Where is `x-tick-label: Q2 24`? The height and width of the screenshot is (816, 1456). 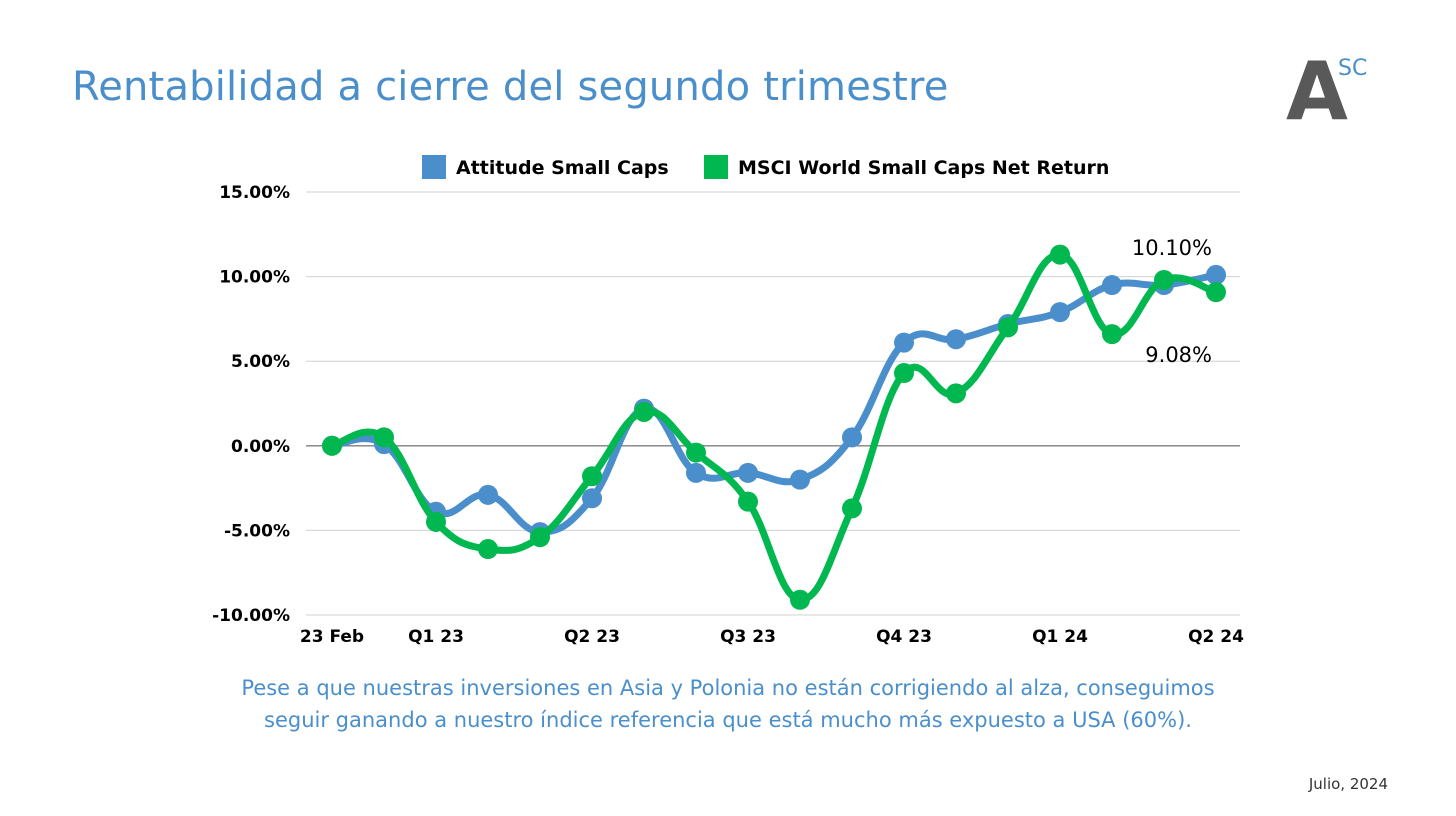 x-tick-label: Q2 24 is located at coordinates (1216, 637).